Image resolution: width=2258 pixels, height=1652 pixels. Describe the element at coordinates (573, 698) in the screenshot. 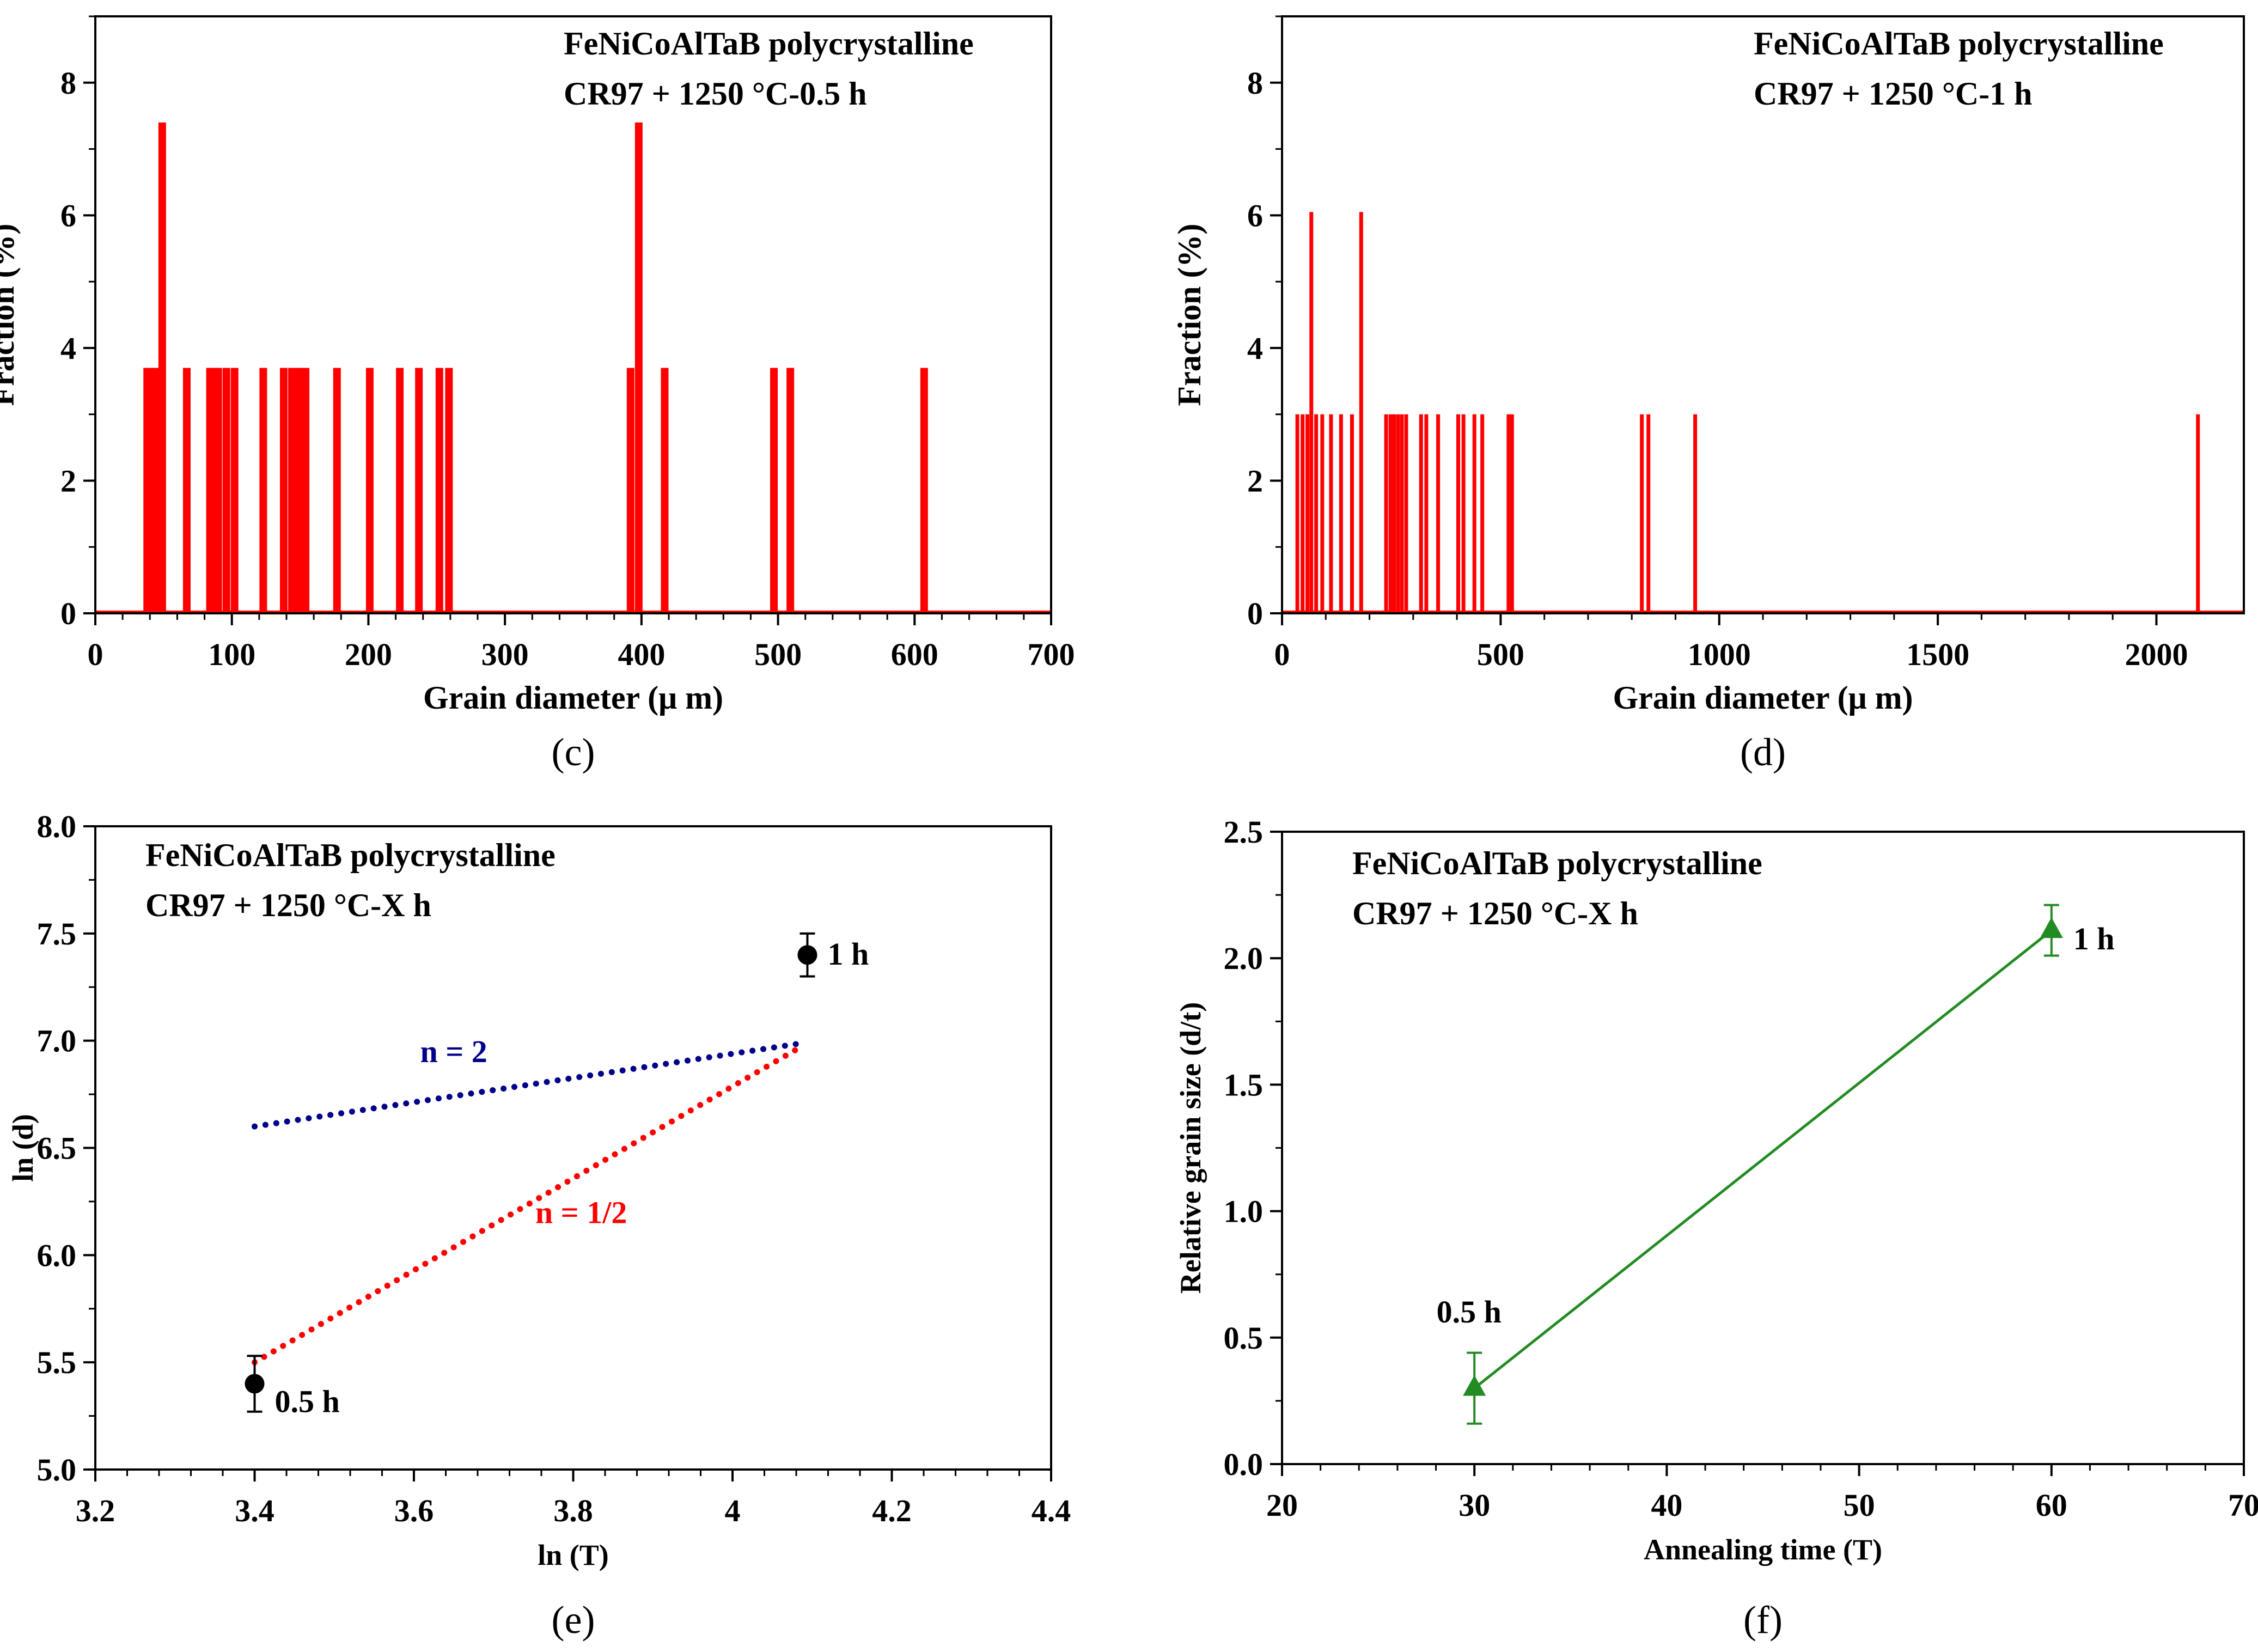

I see `panel-c-x-axis-title: Grain diameter (μ m)` at that location.